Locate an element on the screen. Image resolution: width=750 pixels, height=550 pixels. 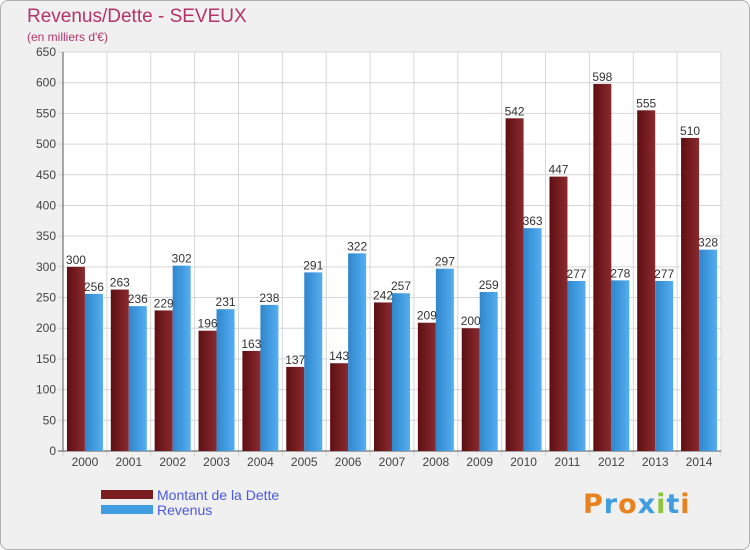
data-label-debt: 163 is located at coordinates (251, 344).